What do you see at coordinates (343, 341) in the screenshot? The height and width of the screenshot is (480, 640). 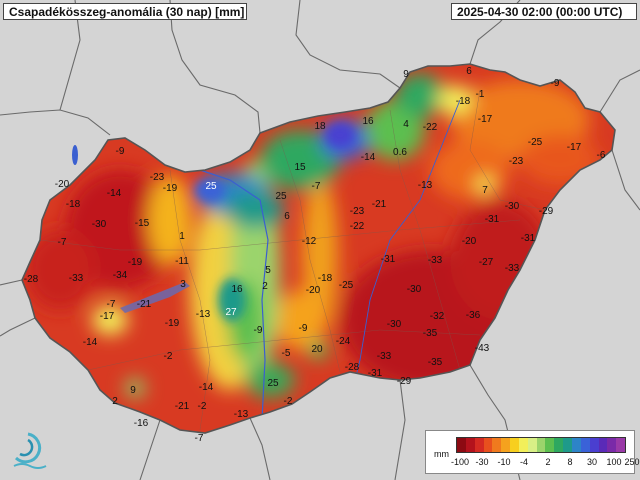 I see `value-label: -24` at bounding box center [343, 341].